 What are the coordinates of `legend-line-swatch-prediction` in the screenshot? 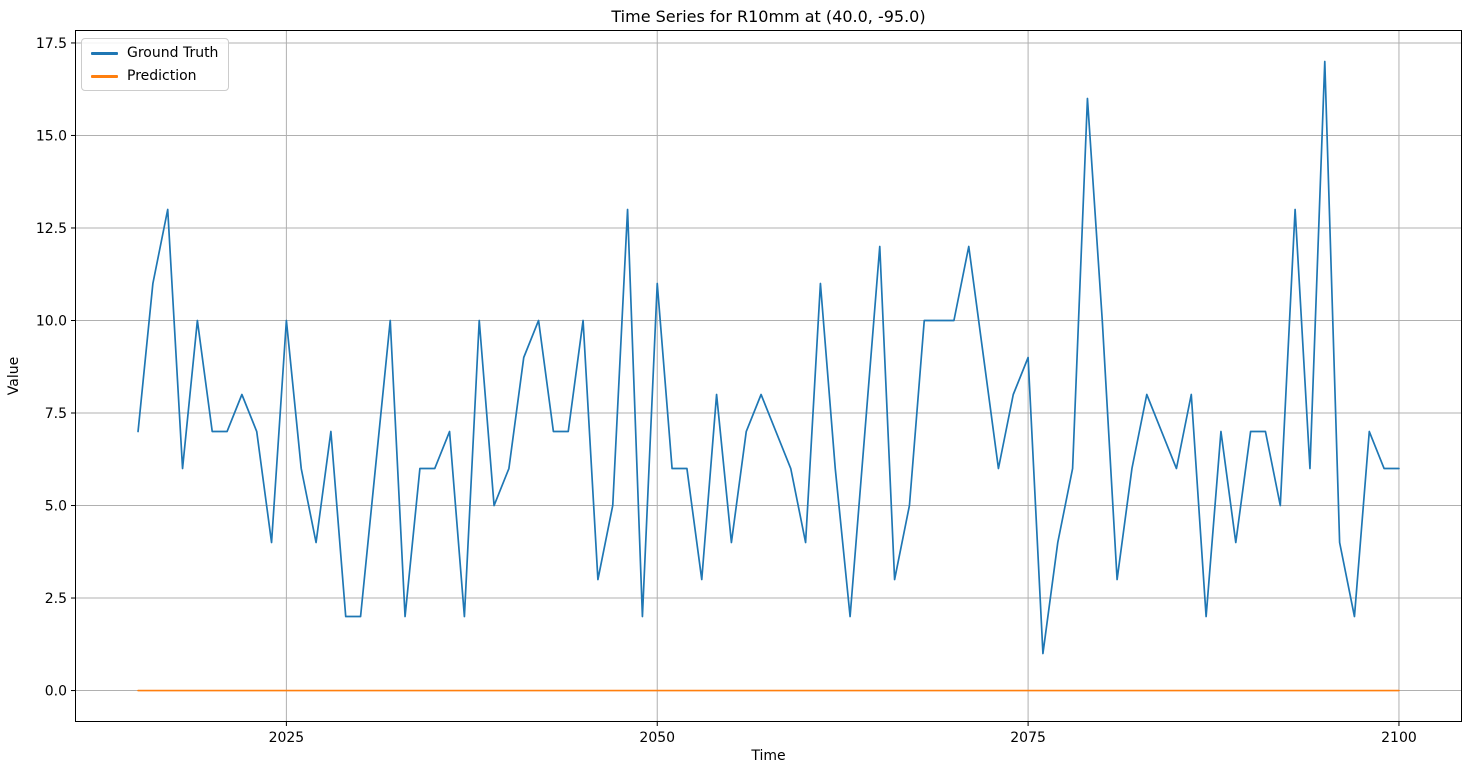 It's located at (104, 76).